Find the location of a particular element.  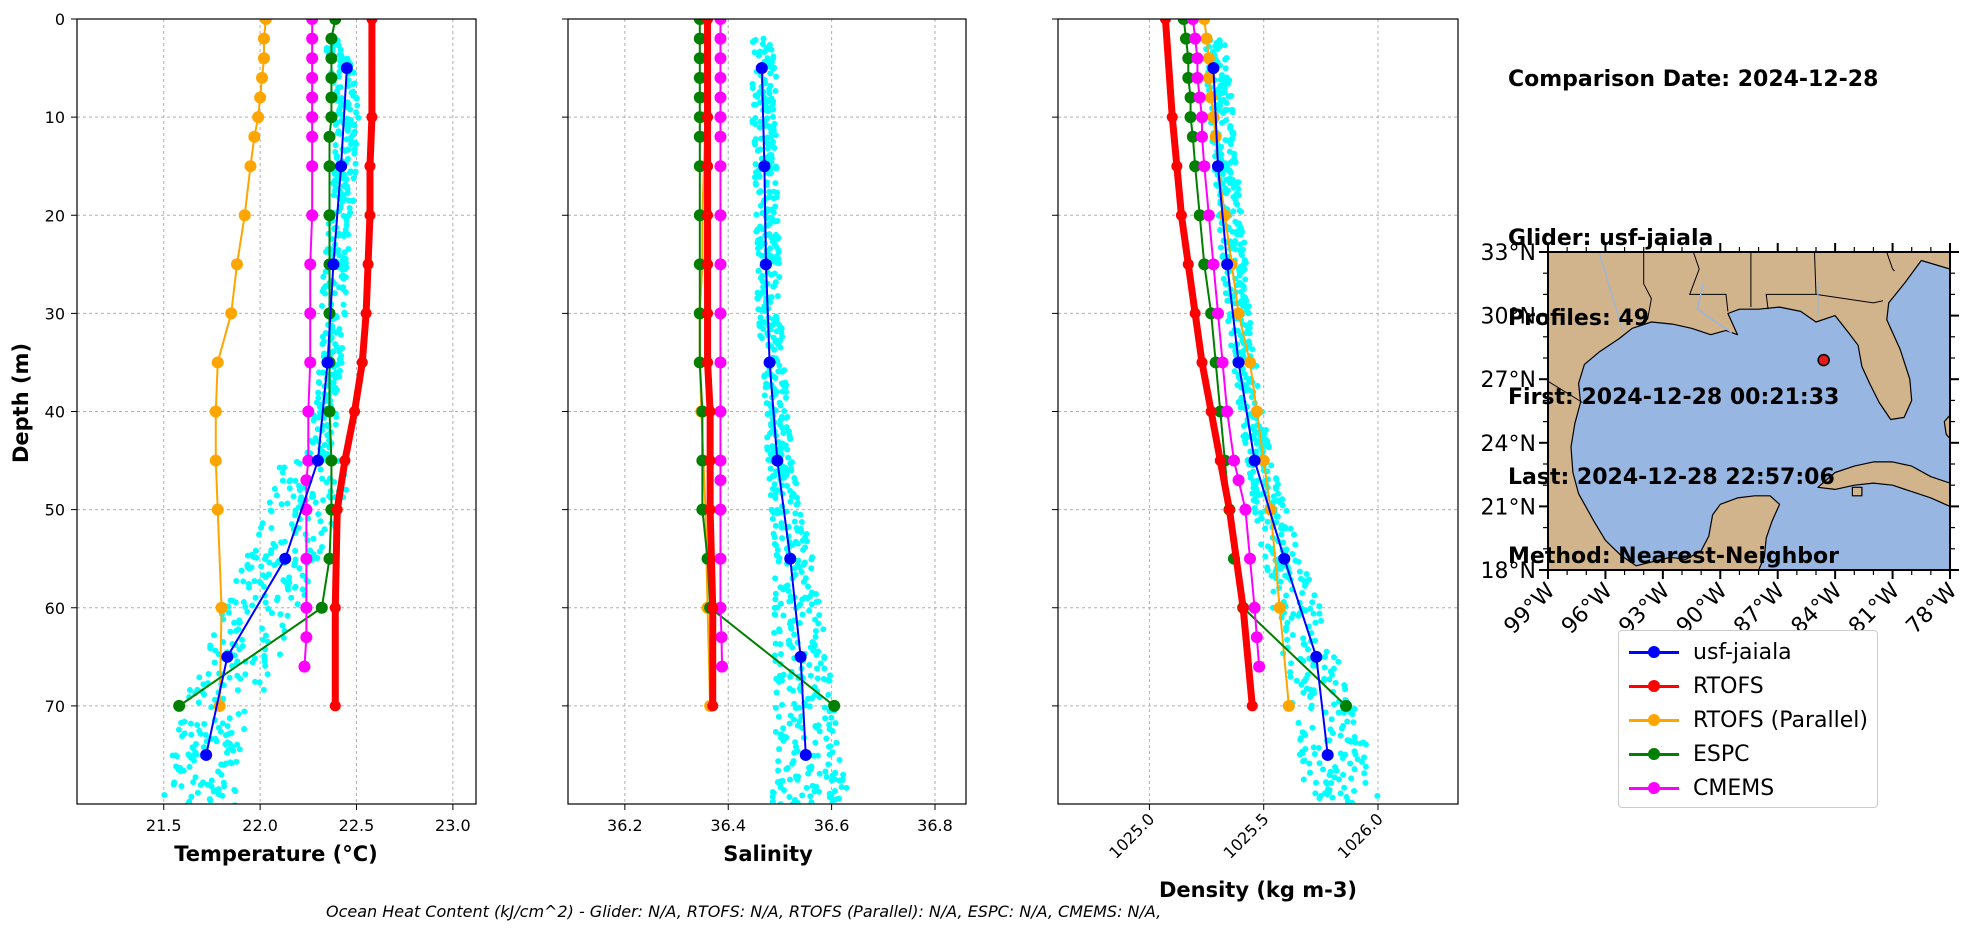

x-tick-label: 21.5 is located at coordinates (164, 825).